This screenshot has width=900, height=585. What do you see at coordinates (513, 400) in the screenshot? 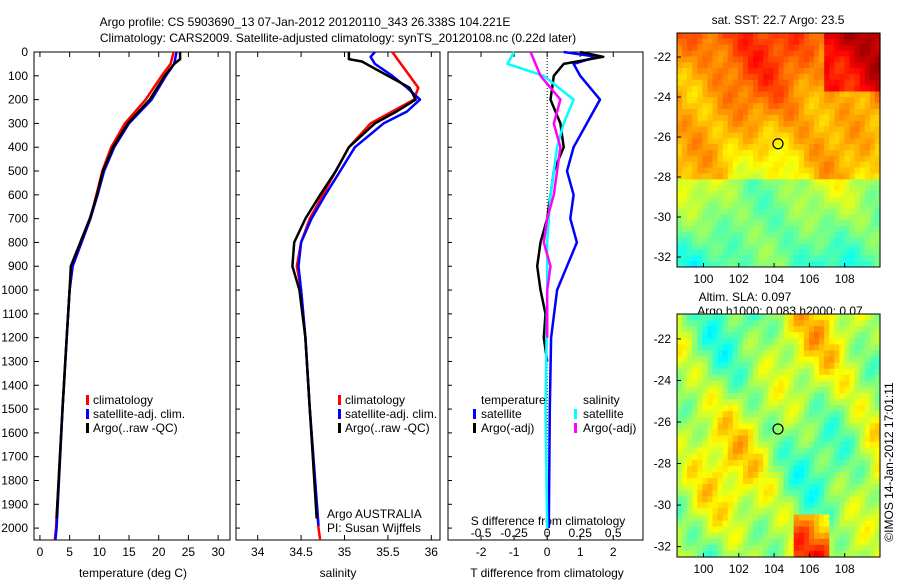
I see `legend-title-temperature: temperature` at bounding box center [513, 400].